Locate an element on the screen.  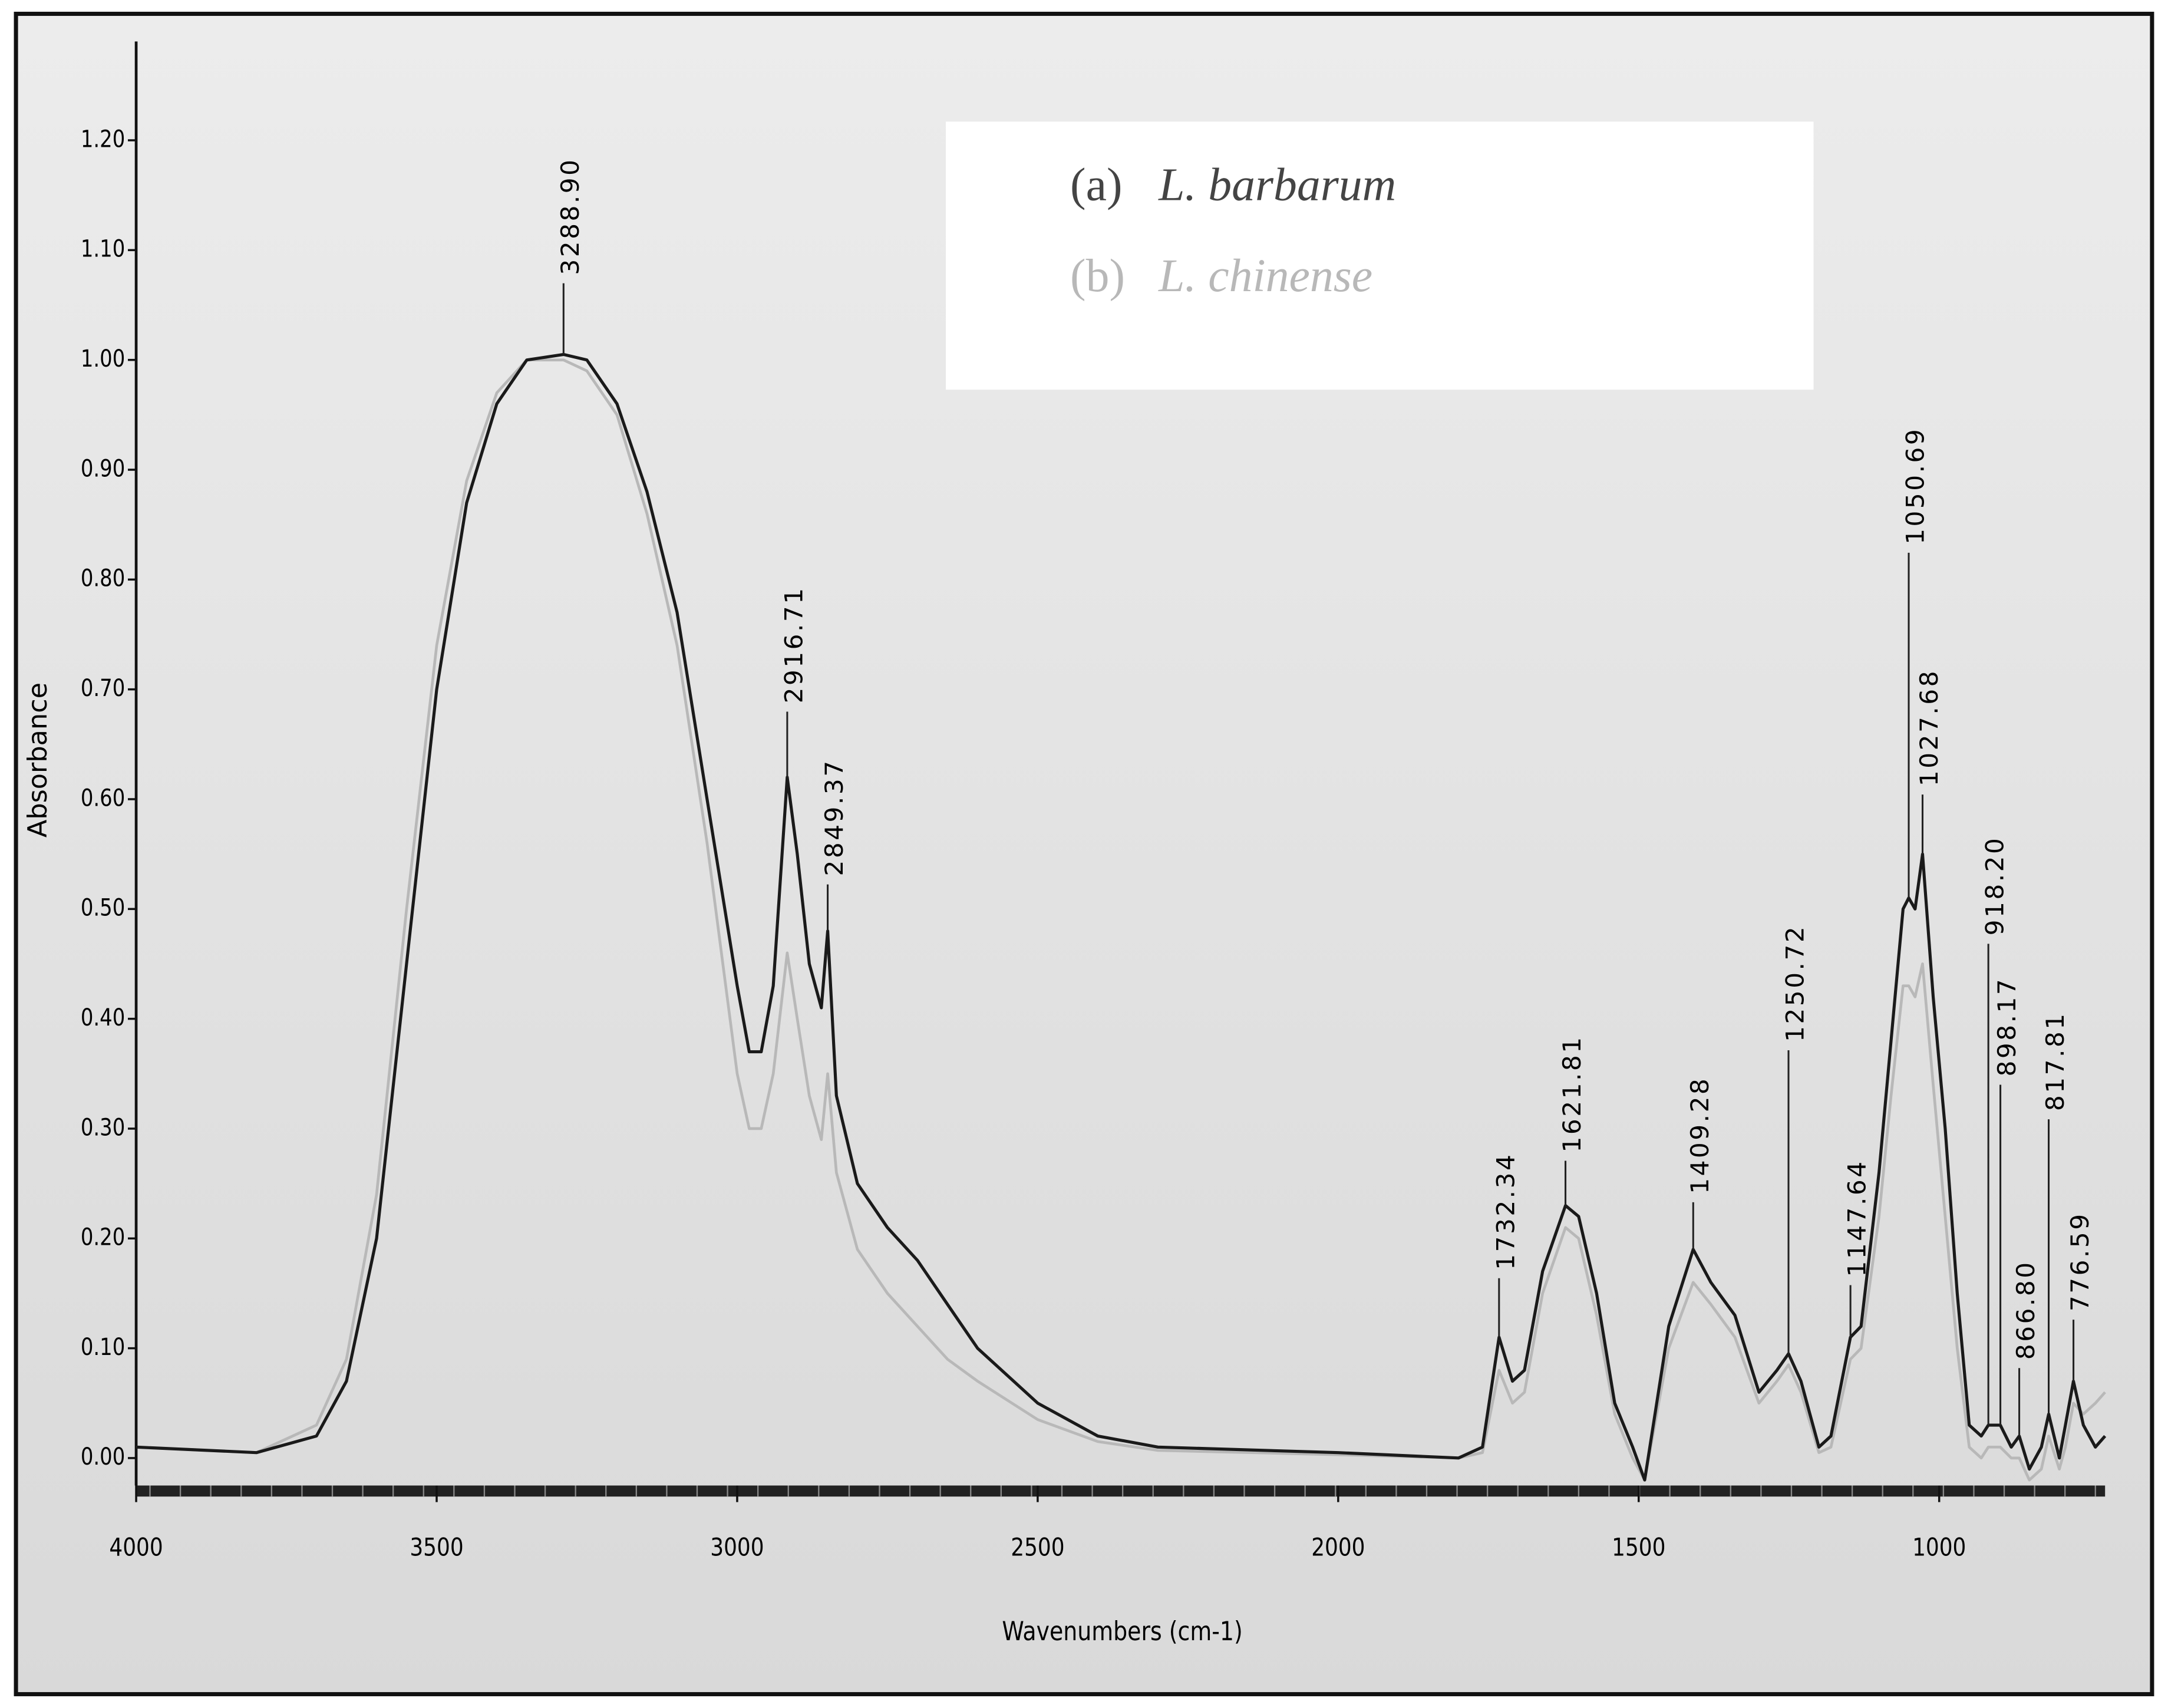
x-tick-label: 2000 is located at coordinates (1338, 1548).